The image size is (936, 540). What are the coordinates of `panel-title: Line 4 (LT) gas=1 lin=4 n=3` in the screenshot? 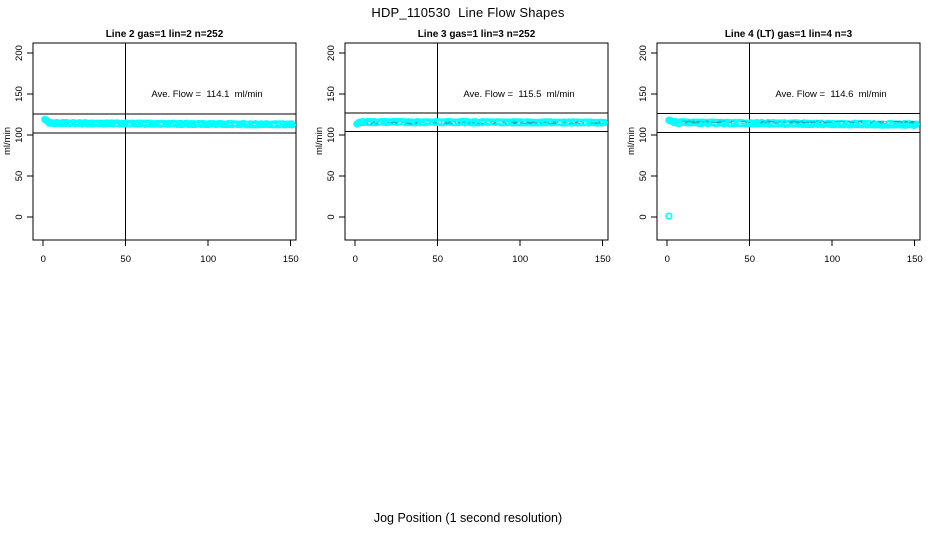 It's located at (789, 34).